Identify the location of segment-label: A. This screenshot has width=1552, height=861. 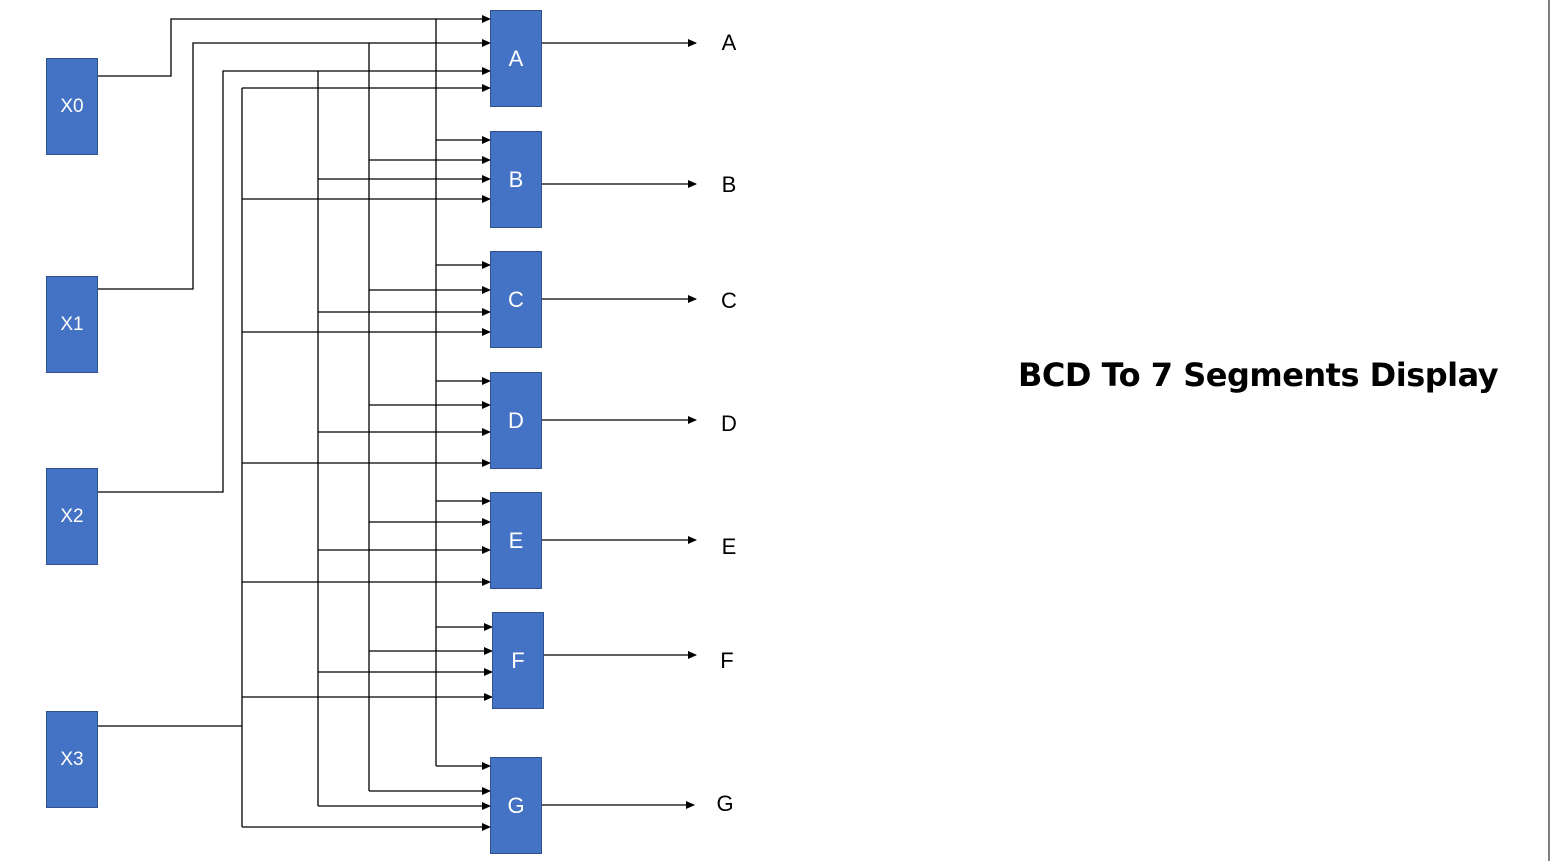
(516, 58).